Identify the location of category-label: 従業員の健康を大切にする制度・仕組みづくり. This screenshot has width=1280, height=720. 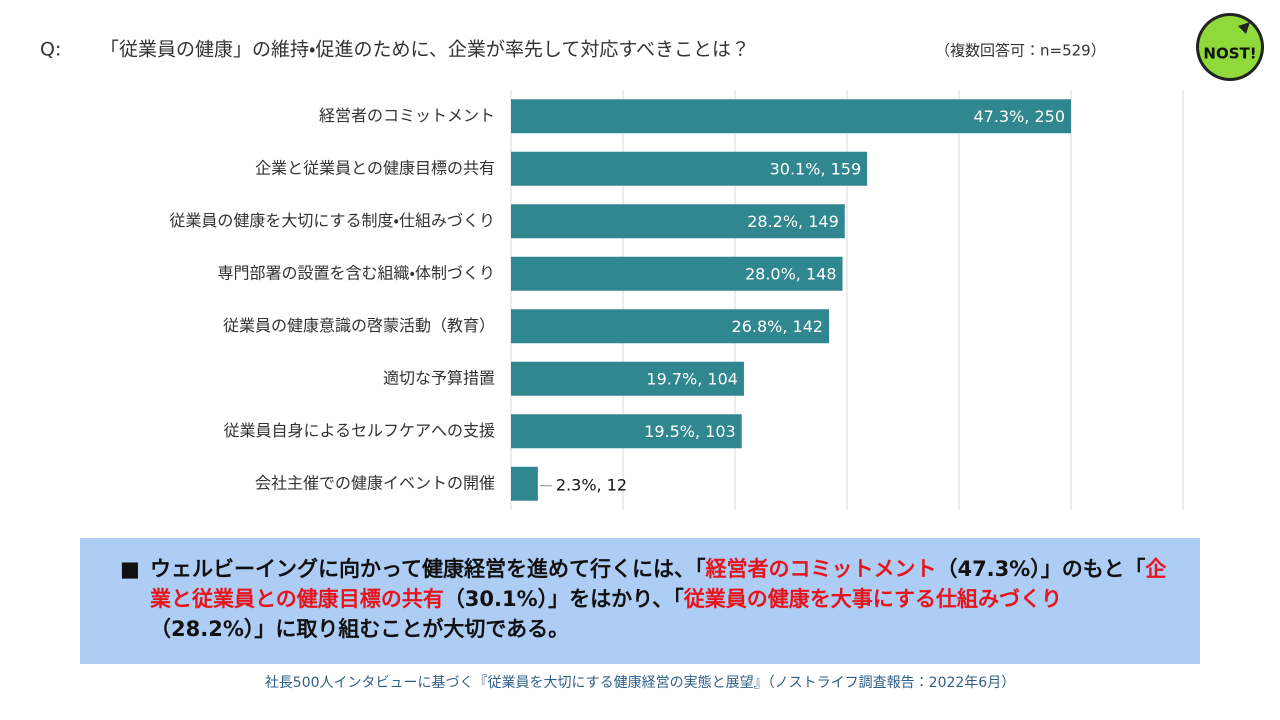
(332, 220).